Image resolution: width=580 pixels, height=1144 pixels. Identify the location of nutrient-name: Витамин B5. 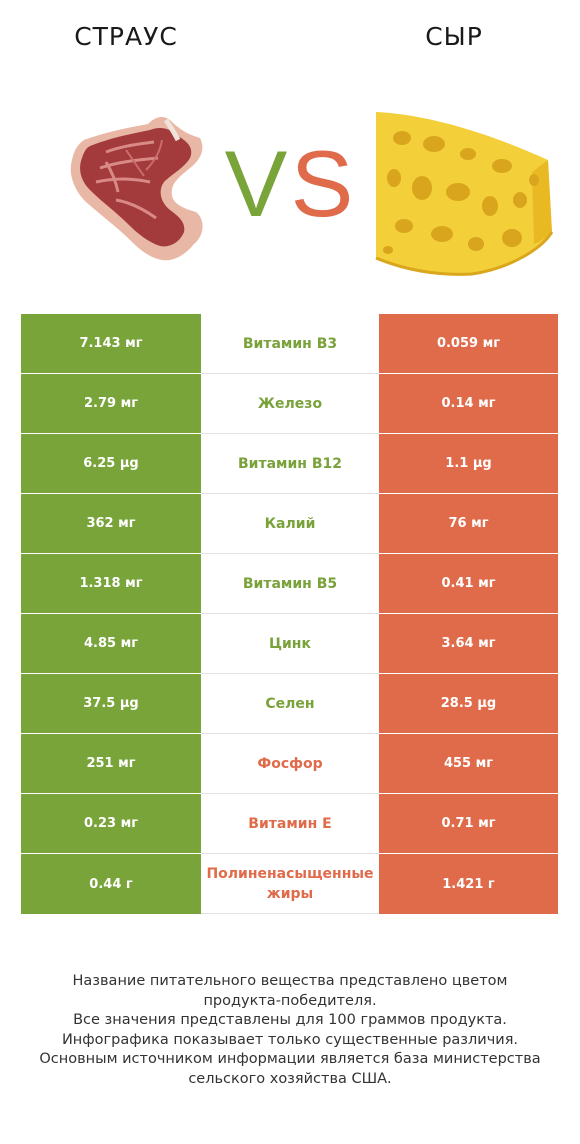
(290, 584).